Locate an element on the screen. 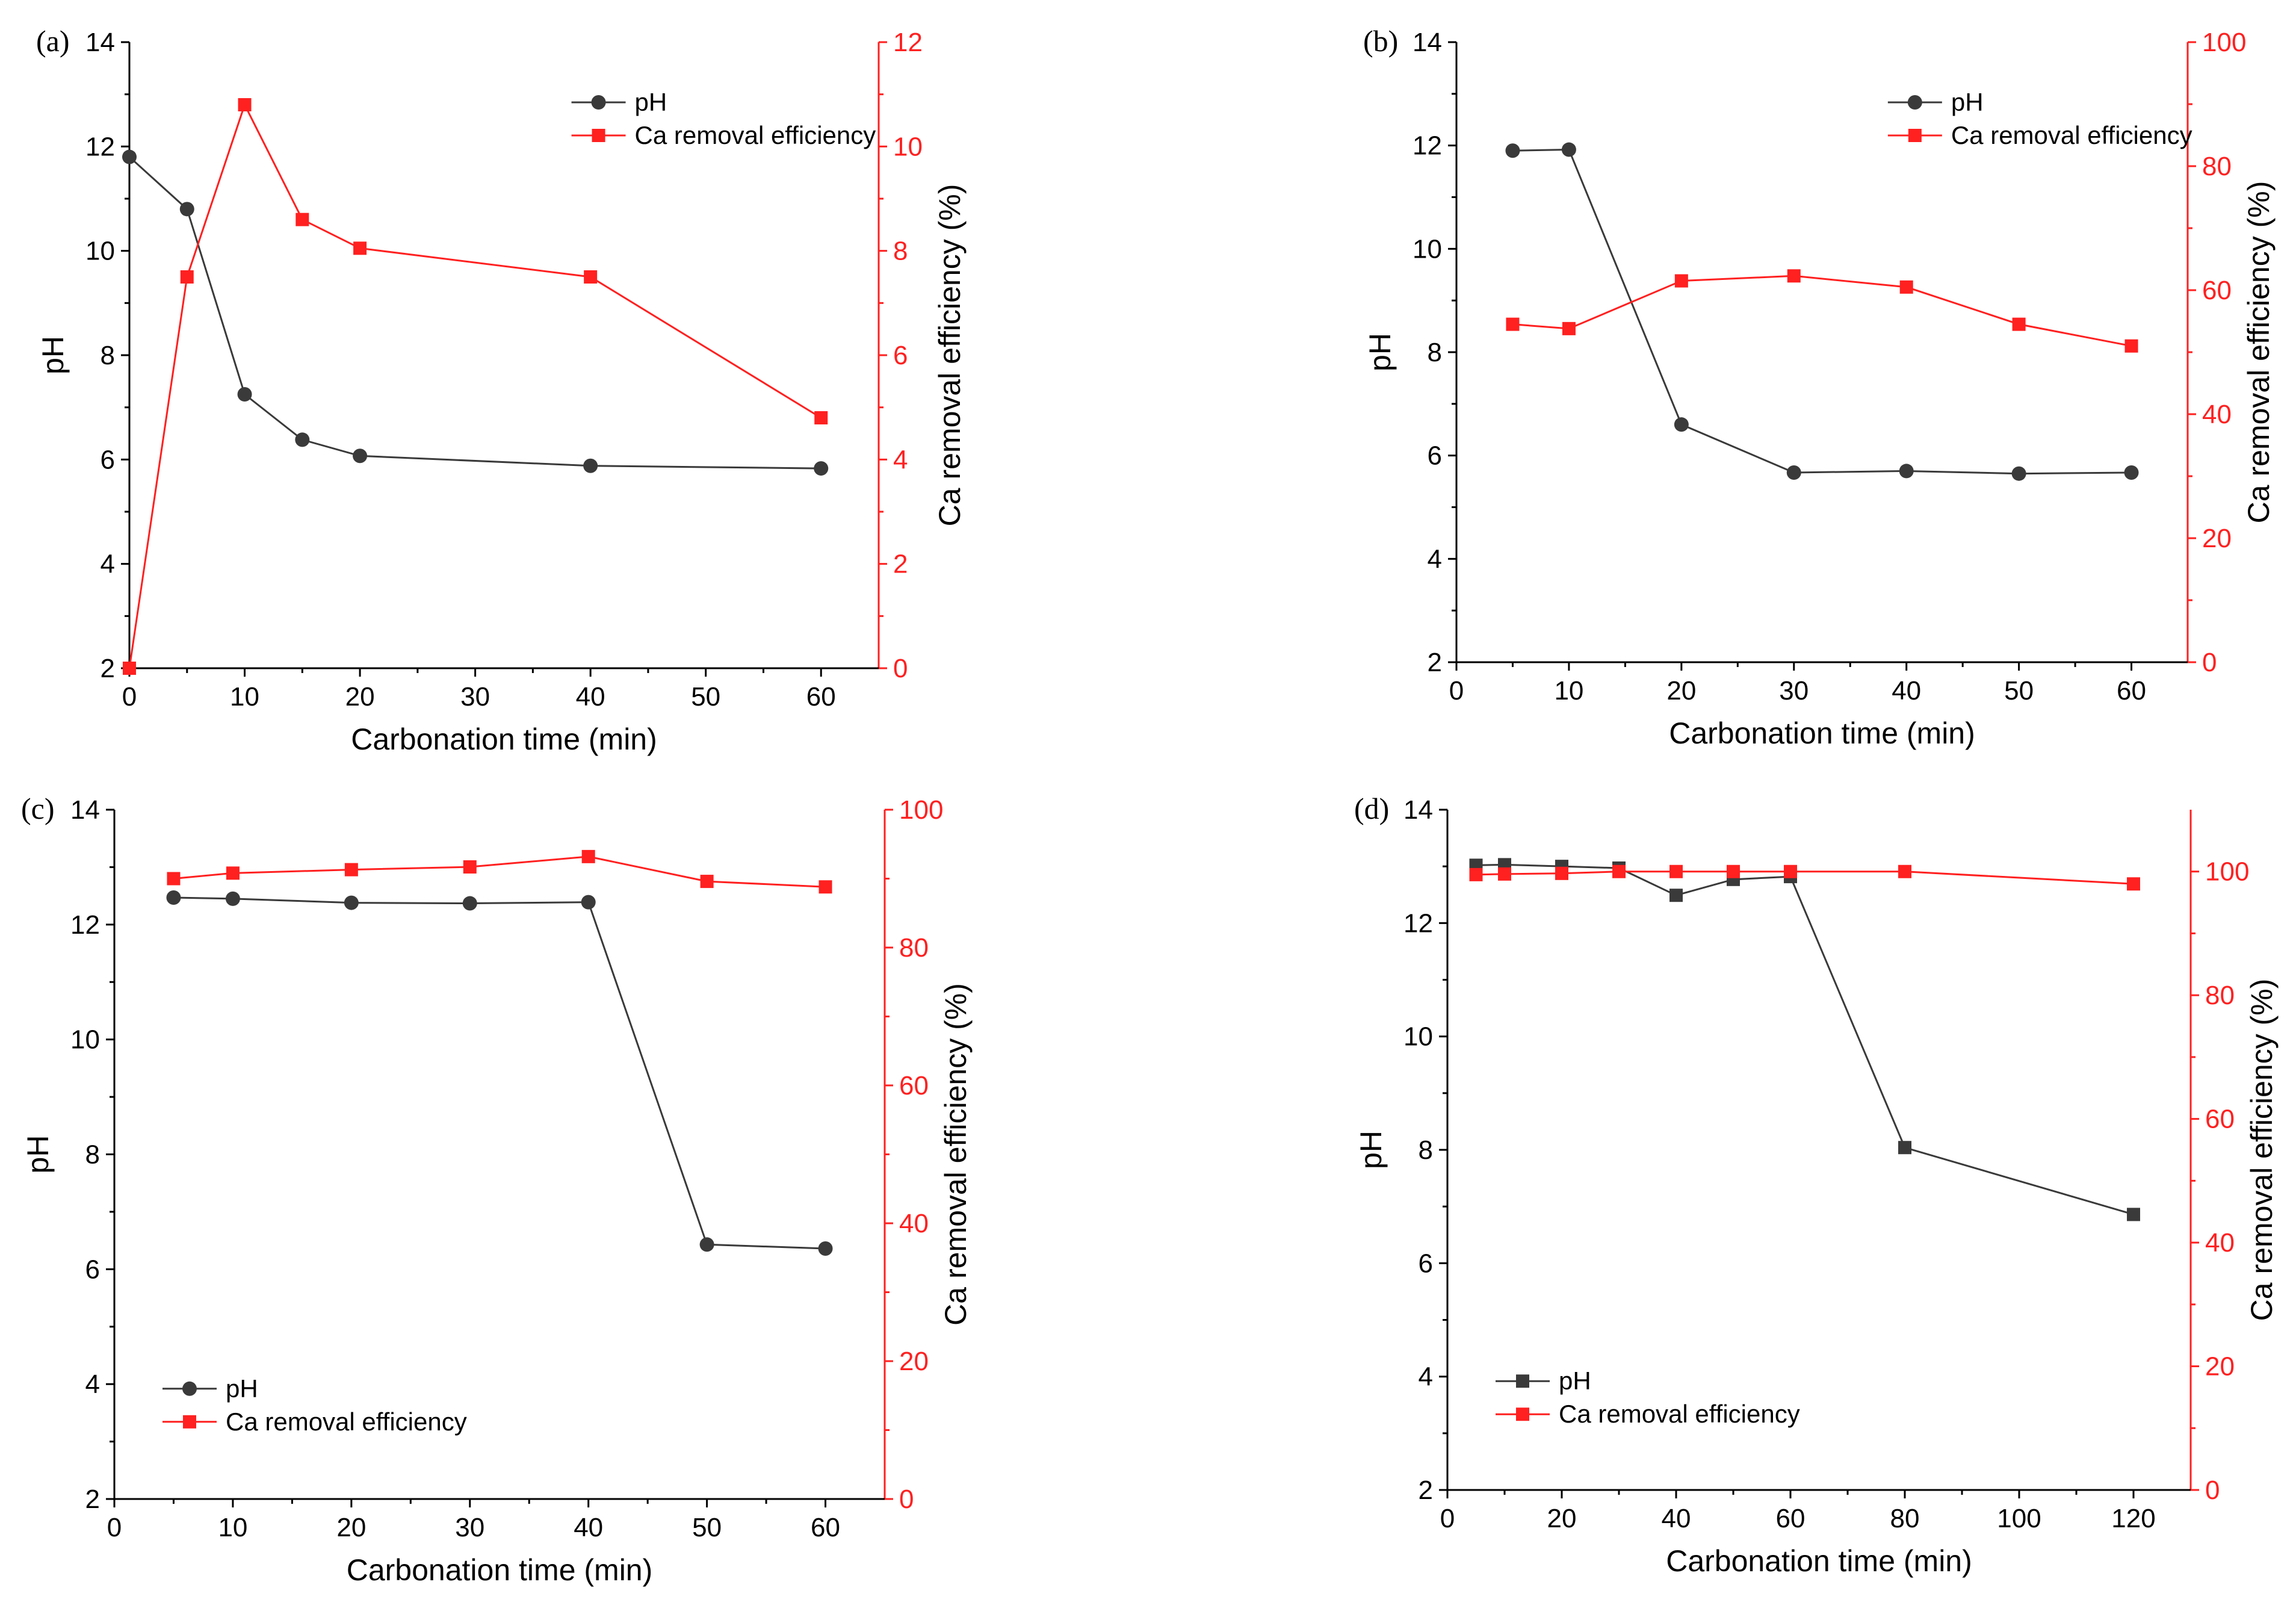 The width and height of the screenshot is (2296, 1620). legend: pH Ca removal efficiency is located at coordinates (724, 119).